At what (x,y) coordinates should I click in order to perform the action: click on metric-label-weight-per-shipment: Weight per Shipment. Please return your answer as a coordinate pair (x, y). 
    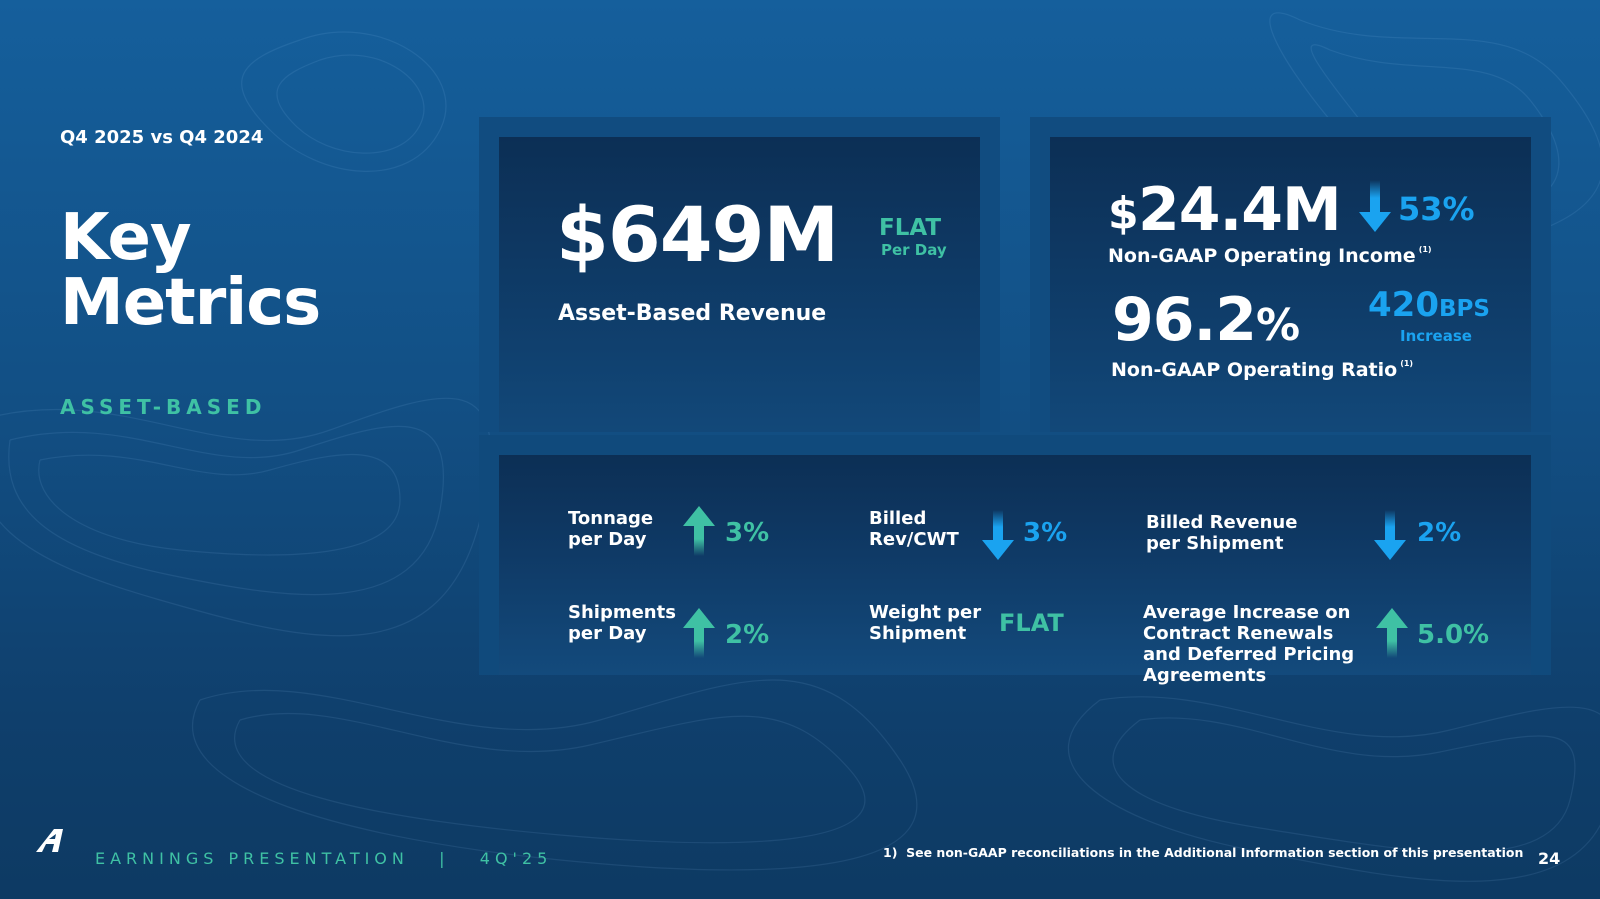
    Looking at the image, I should click on (925, 623).